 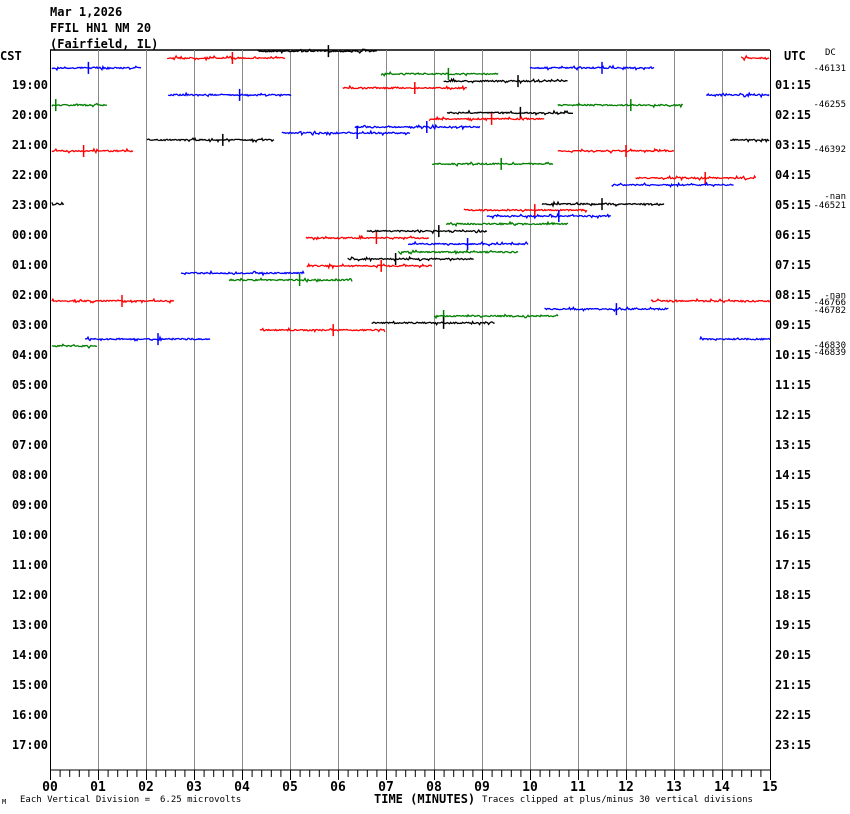 What do you see at coordinates (386, 787) in the screenshot?
I see `x-tick-label: 07` at bounding box center [386, 787].